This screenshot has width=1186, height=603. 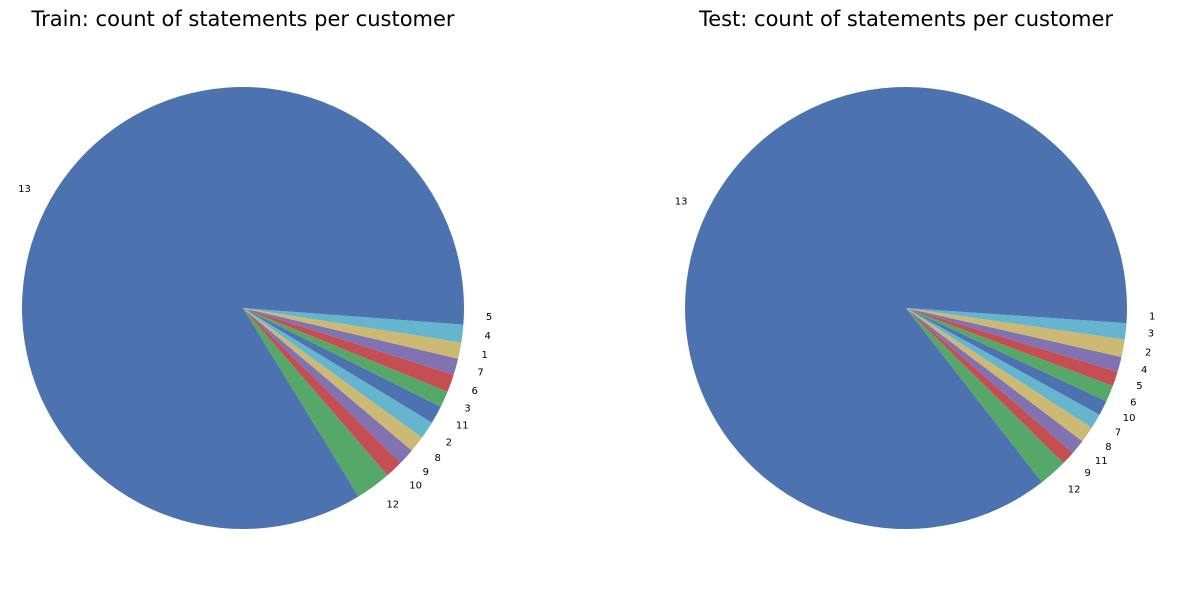 What do you see at coordinates (415, 485) in the screenshot?
I see `train-slice-label: 10` at bounding box center [415, 485].